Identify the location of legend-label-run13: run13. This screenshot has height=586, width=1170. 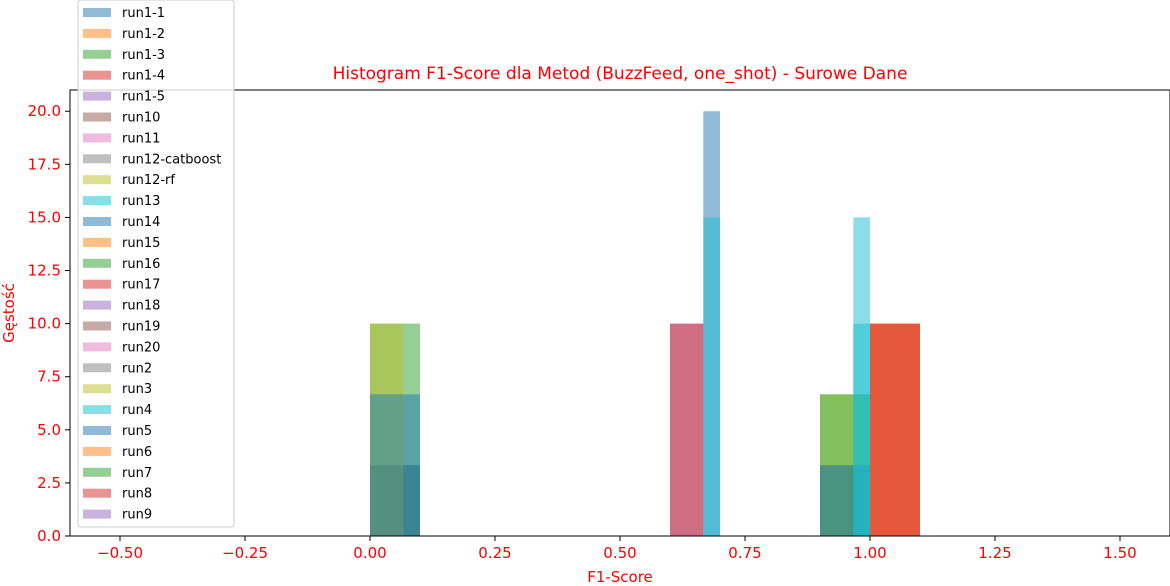
(141, 201).